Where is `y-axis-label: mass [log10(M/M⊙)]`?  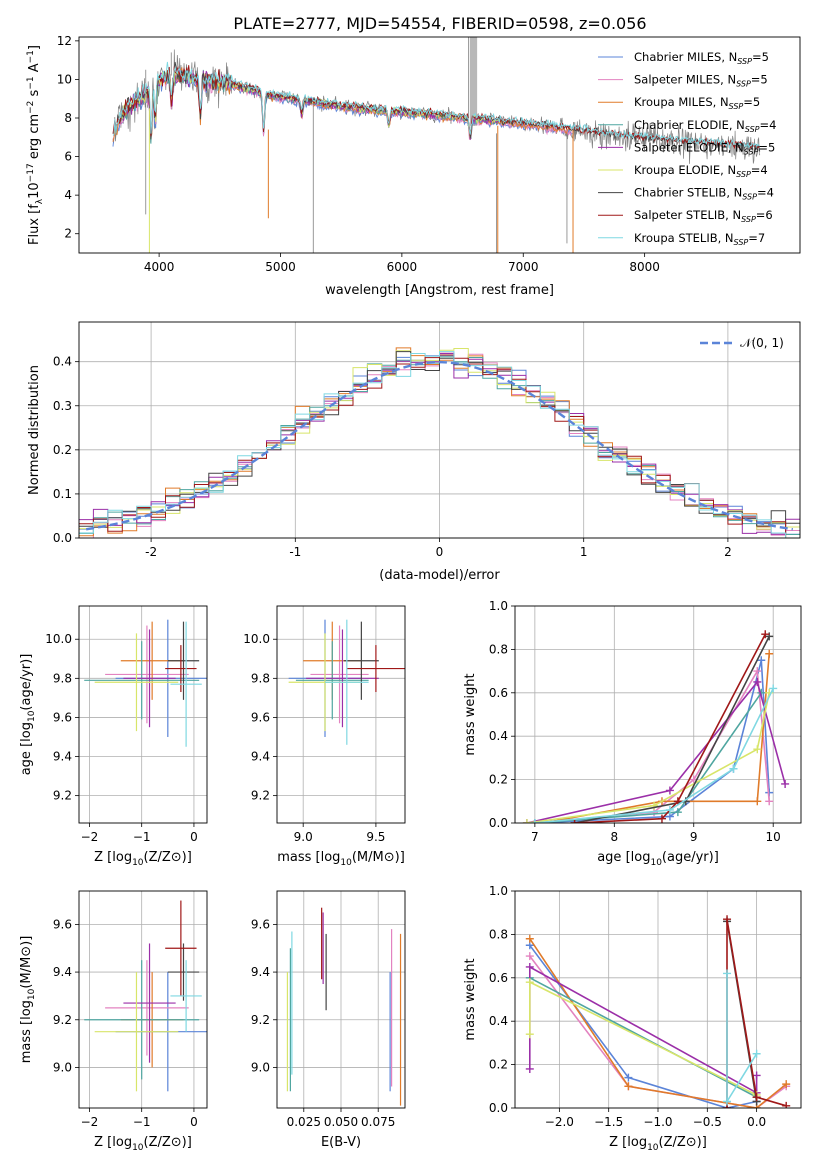
y-axis-label: mass [log10(M/M⊙)] is located at coordinates (28, 1000).